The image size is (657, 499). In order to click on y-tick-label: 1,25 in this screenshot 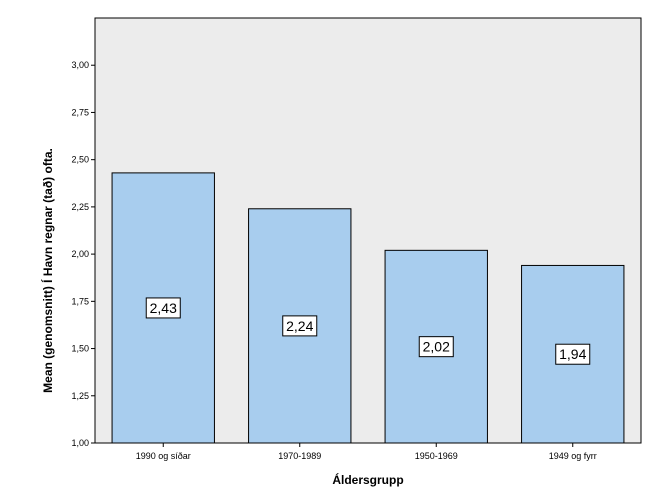, I will do `click(80, 396)`.